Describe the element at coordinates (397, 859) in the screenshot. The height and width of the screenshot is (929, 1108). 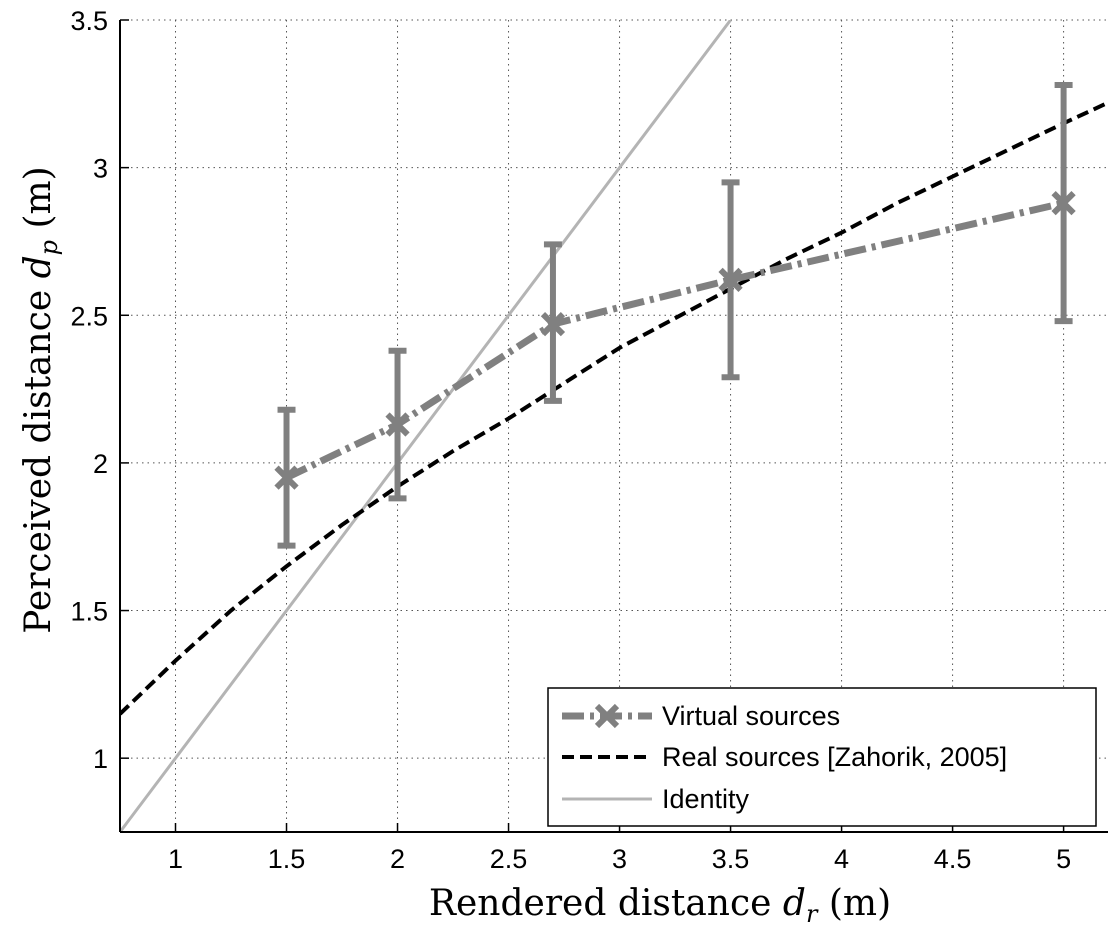
I see `x-tick-label: 2` at that location.